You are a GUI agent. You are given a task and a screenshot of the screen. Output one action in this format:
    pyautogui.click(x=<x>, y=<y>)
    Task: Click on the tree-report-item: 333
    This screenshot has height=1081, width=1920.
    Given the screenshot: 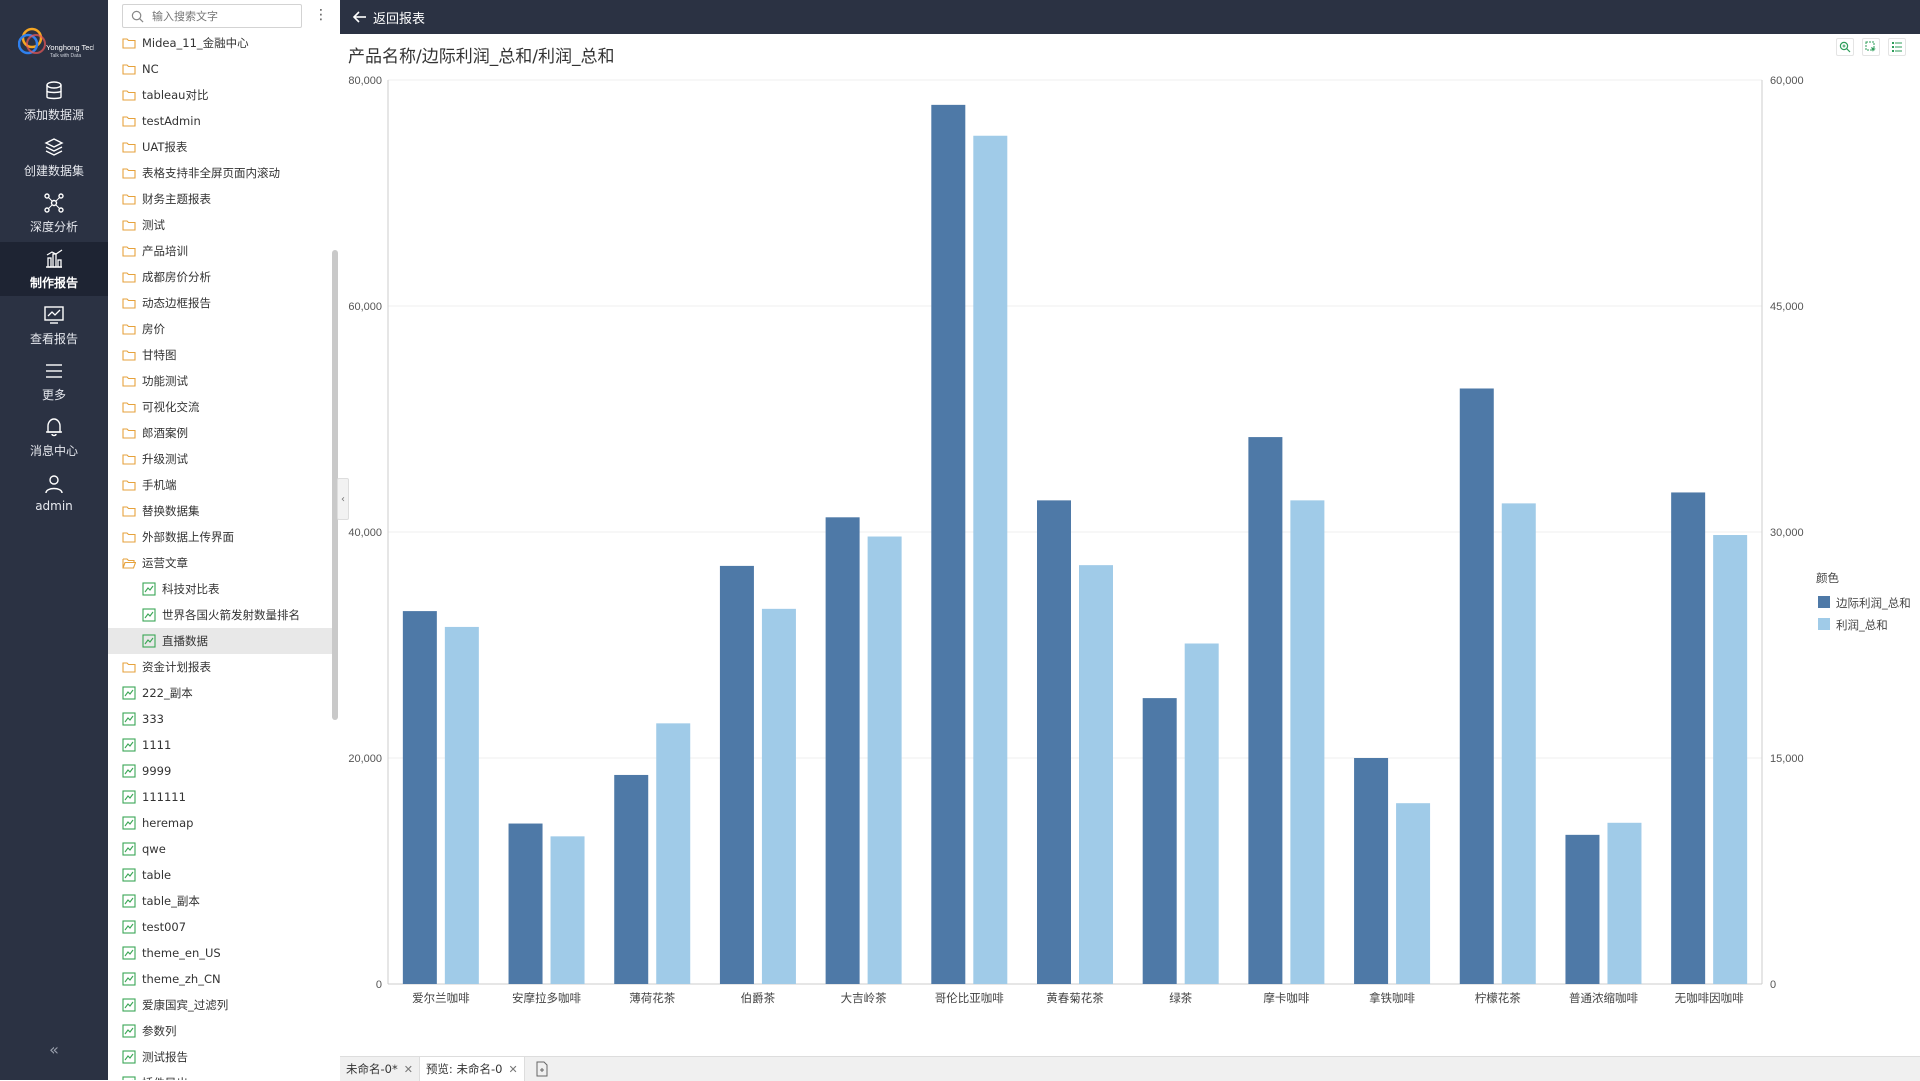 What is the action you would take?
    pyautogui.click(x=220, y=719)
    